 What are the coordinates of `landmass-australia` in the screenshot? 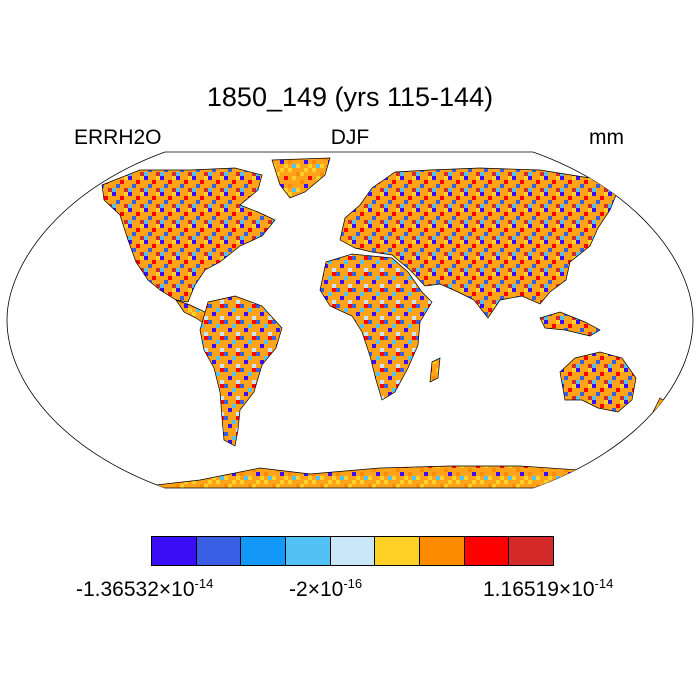 It's located at (598, 382).